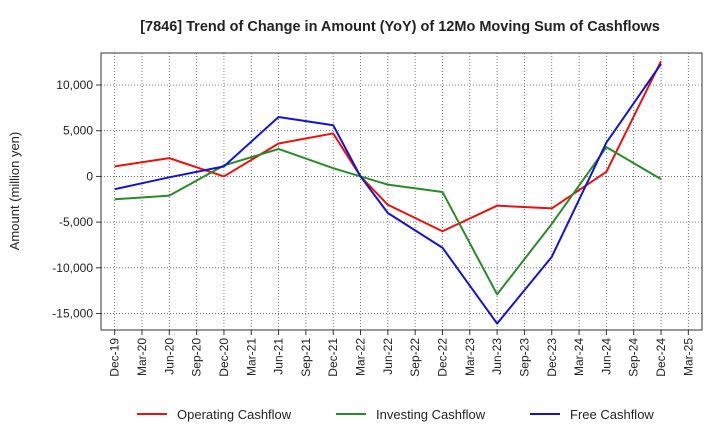 The image size is (720, 440). What do you see at coordinates (14, 191) in the screenshot?
I see `y-axis-label: Amount (million yen)` at bounding box center [14, 191].